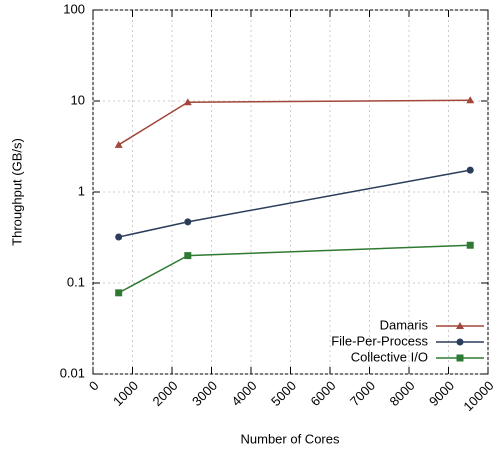 Image resolution: width=504 pixels, height=458 pixels. I want to click on legend-label: Collective I/O, so click(389, 356).